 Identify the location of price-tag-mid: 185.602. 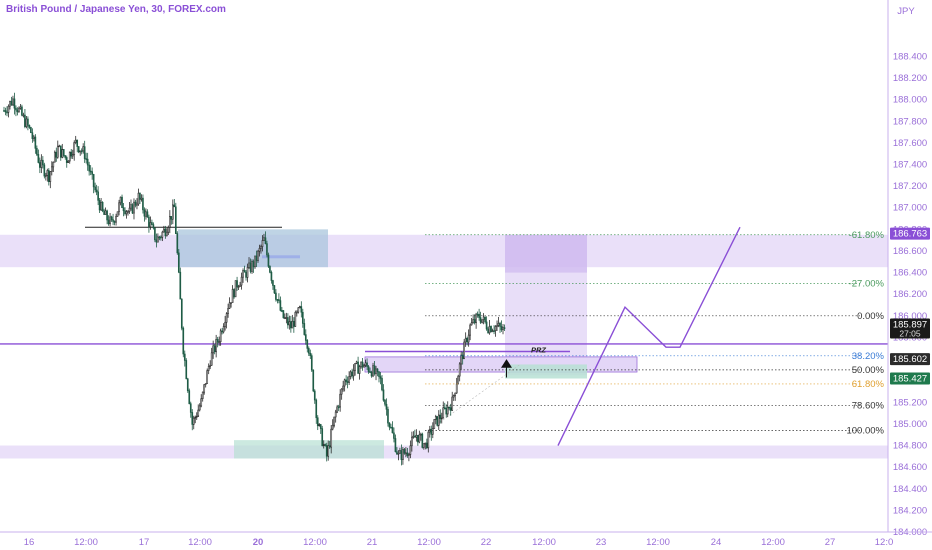
(910, 359).